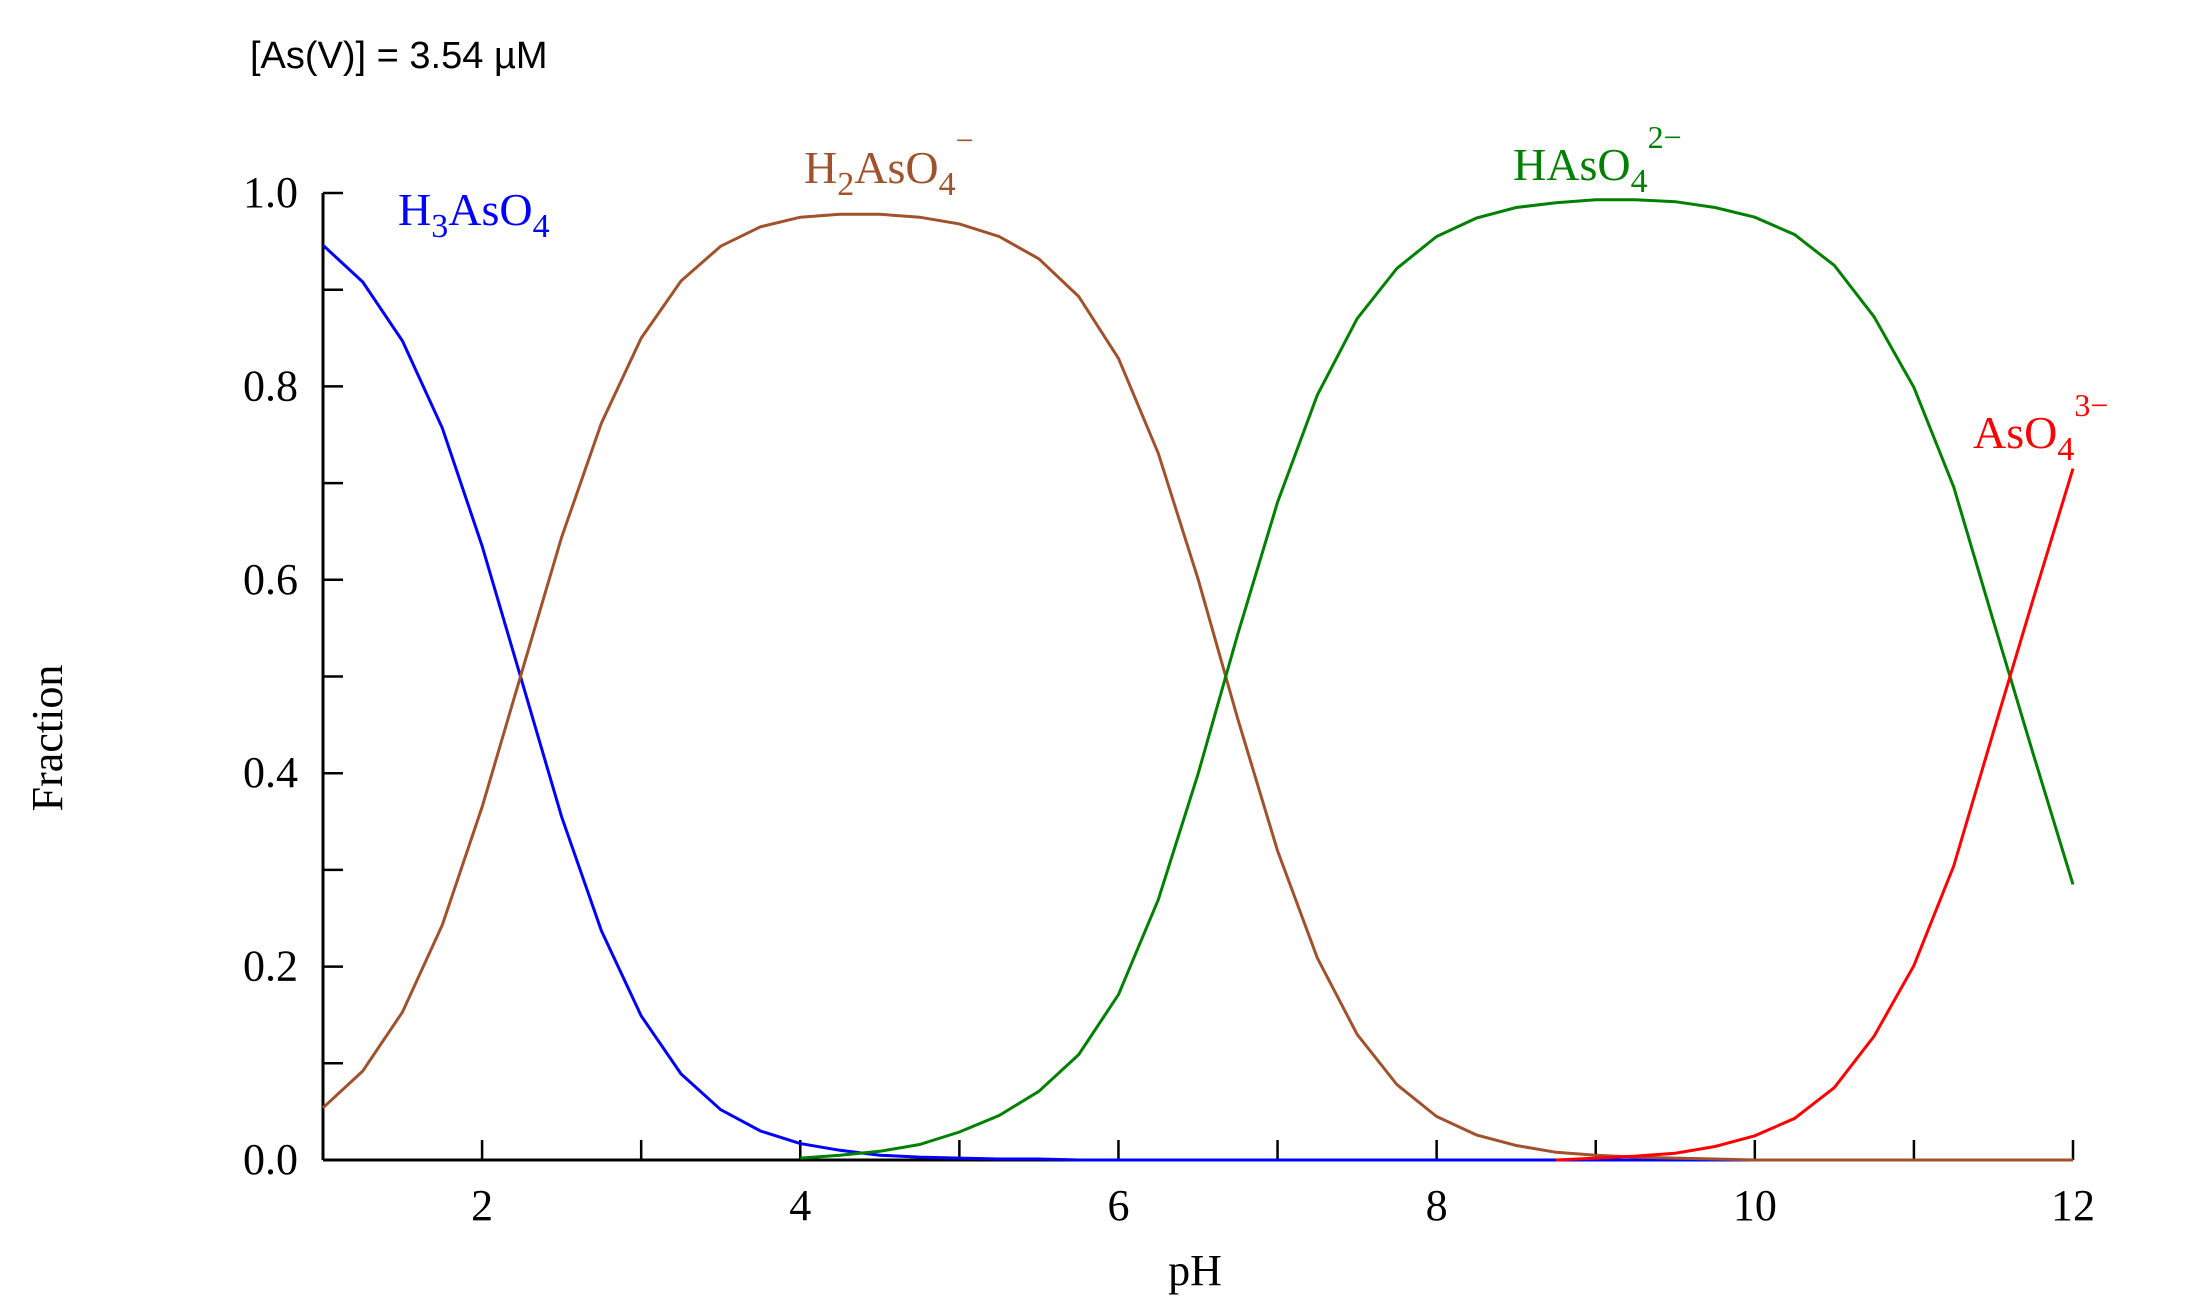 The width and height of the screenshot is (2190, 1309). Describe the element at coordinates (270, 579) in the screenshot. I see `y-tick-label: 0.6` at that location.